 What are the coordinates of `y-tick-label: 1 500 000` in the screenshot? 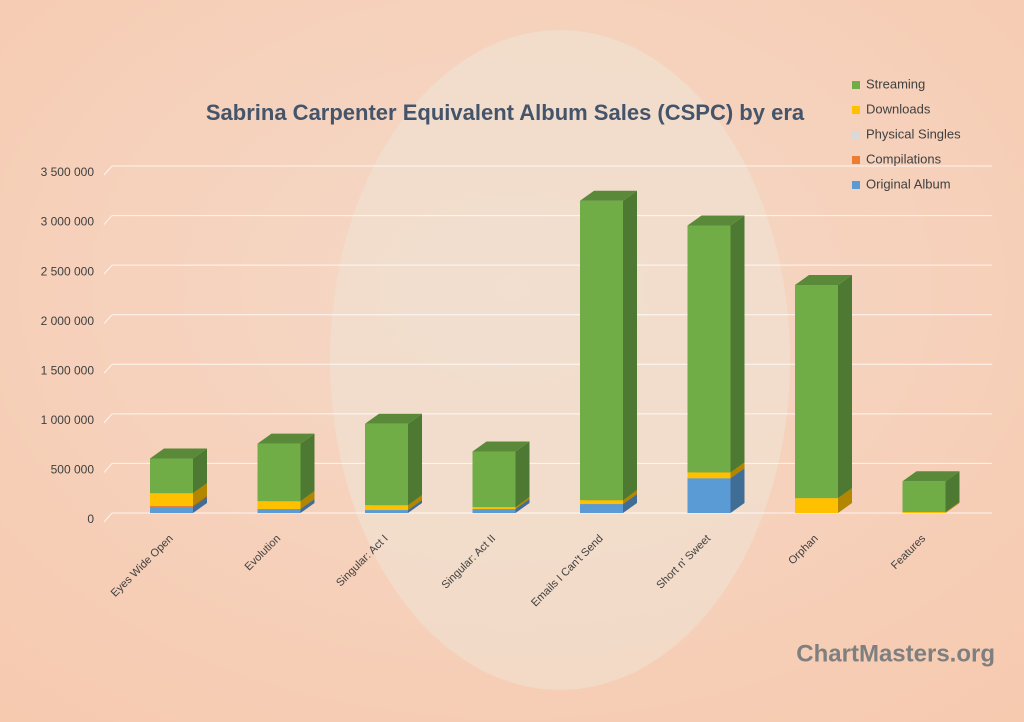 It's located at (68, 370).